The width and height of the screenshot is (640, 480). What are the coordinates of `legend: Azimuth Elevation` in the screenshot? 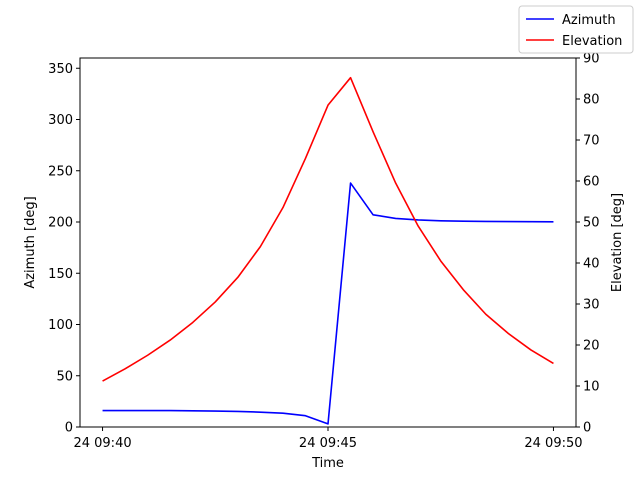 It's located at (576, 29).